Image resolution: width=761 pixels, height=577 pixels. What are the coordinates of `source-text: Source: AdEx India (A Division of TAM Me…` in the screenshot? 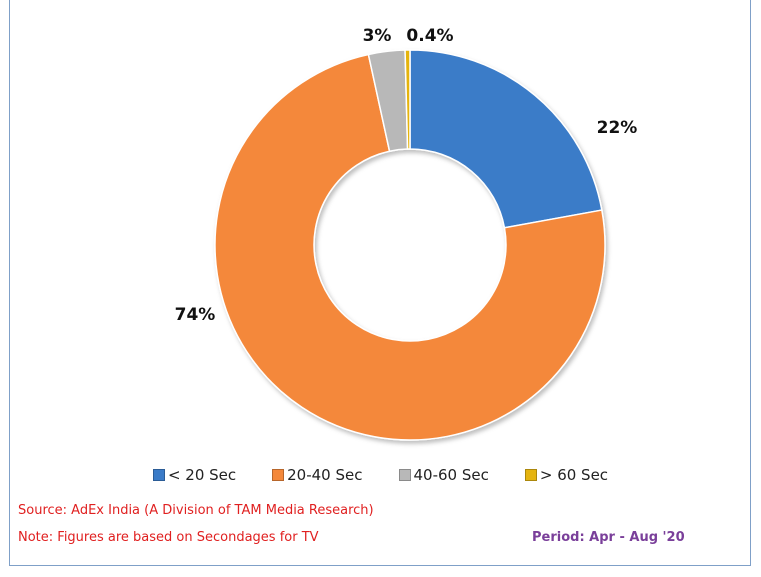 It's located at (196, 510).